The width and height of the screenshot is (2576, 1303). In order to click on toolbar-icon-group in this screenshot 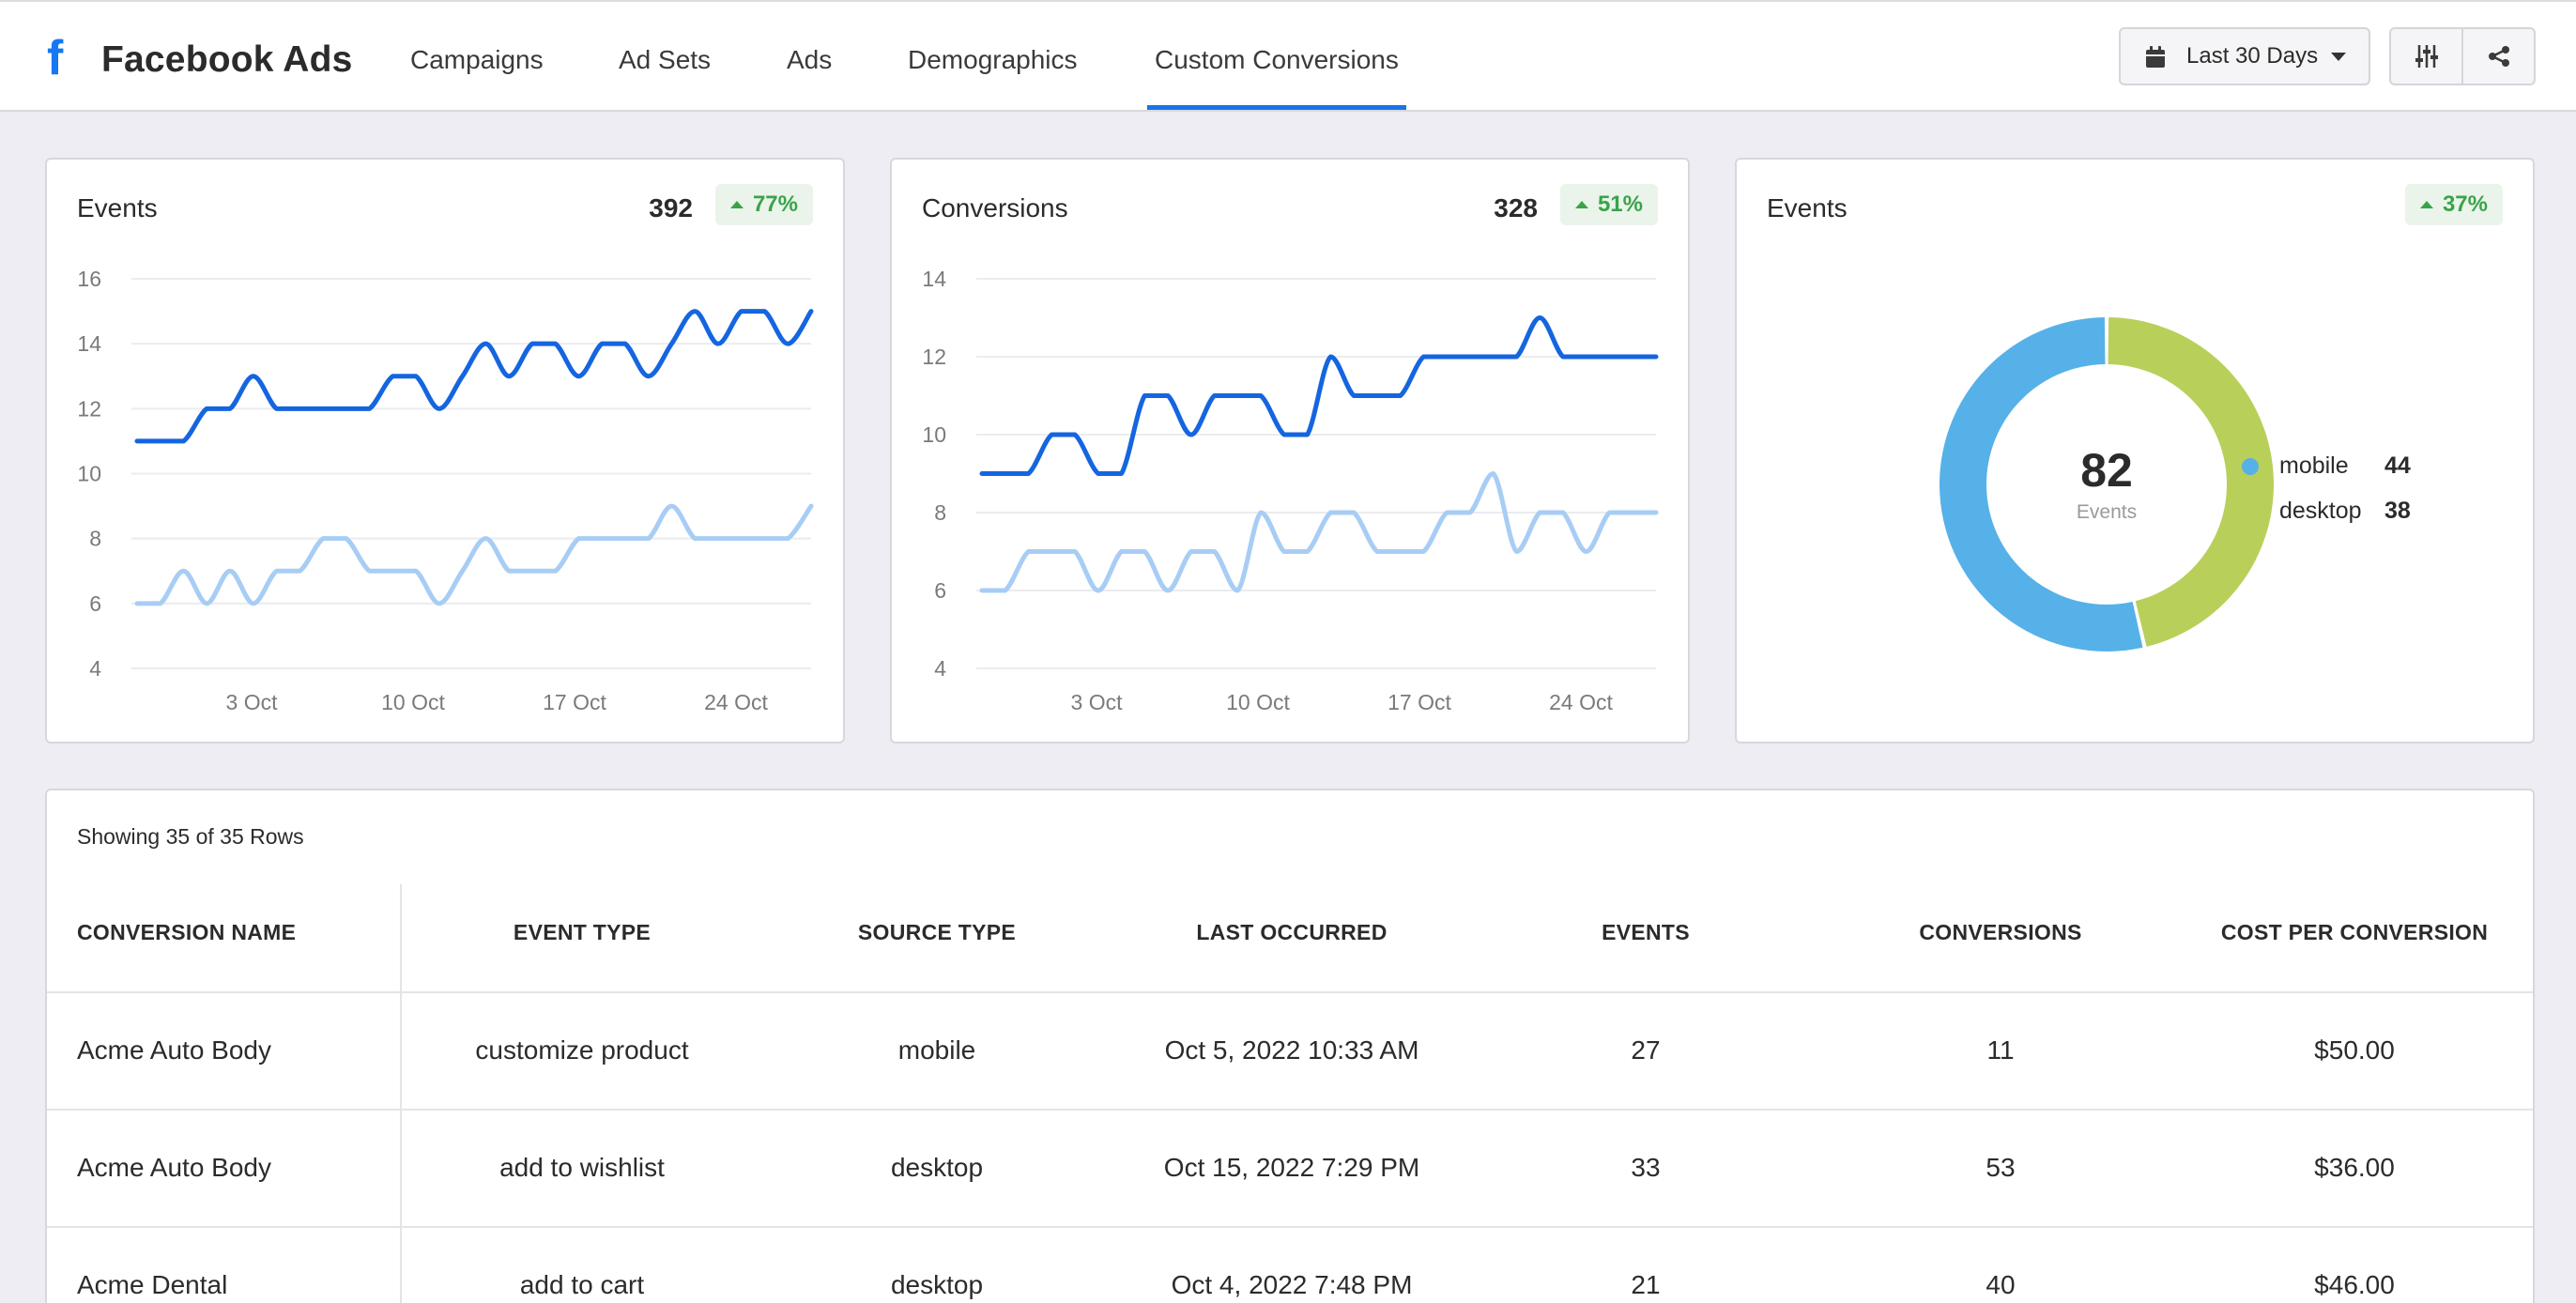, I will do `click(2462, 56)`.